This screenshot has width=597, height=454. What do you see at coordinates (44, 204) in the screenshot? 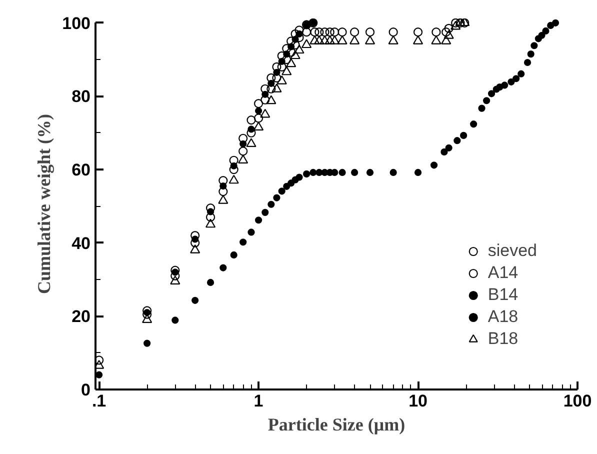
I see `y-axis-title: Cumulative weight (%)` at bounding box center [44, 204].